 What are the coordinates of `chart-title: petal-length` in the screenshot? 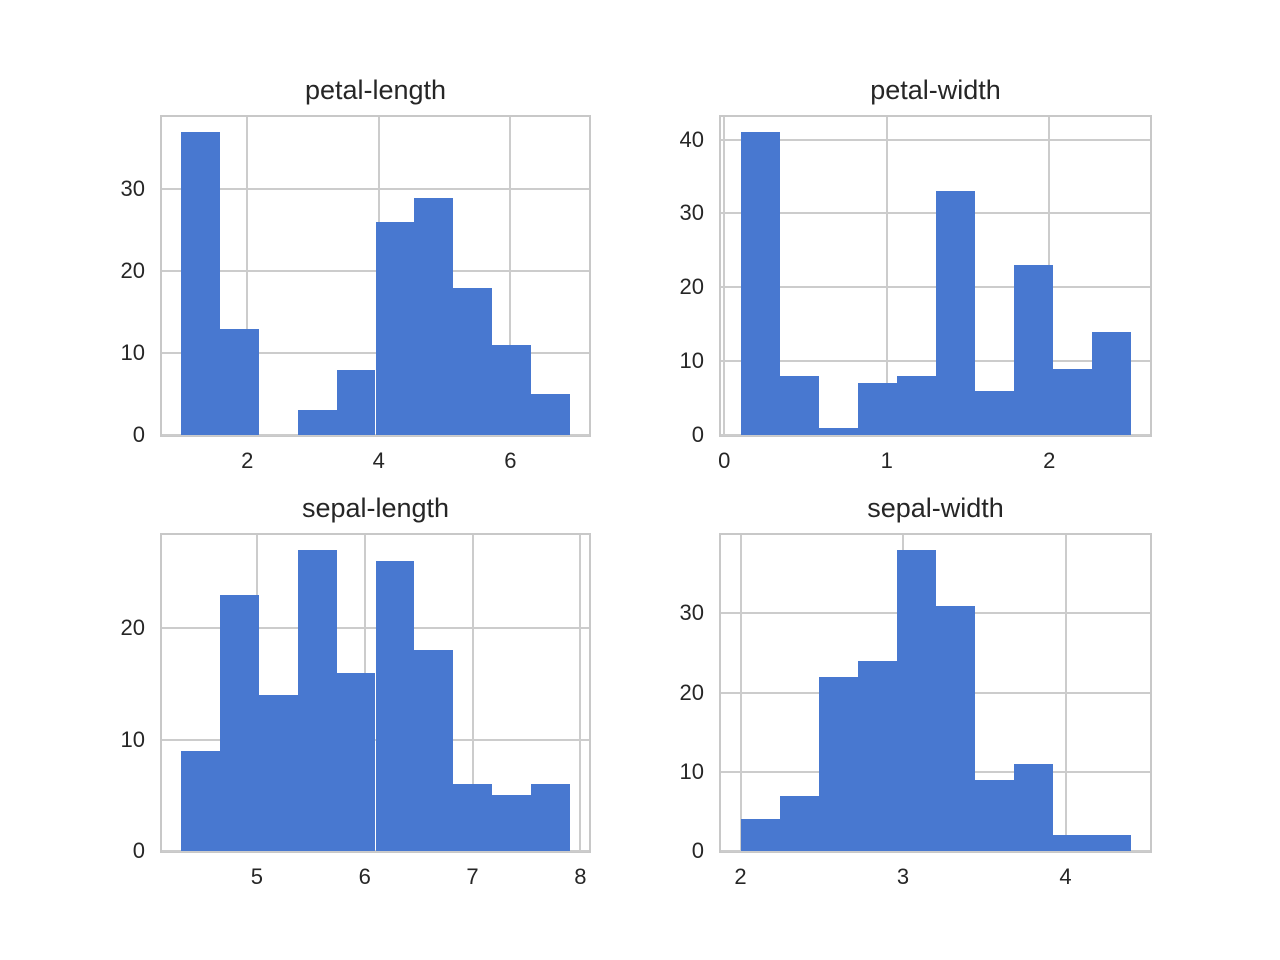 It's located at (375, 90).